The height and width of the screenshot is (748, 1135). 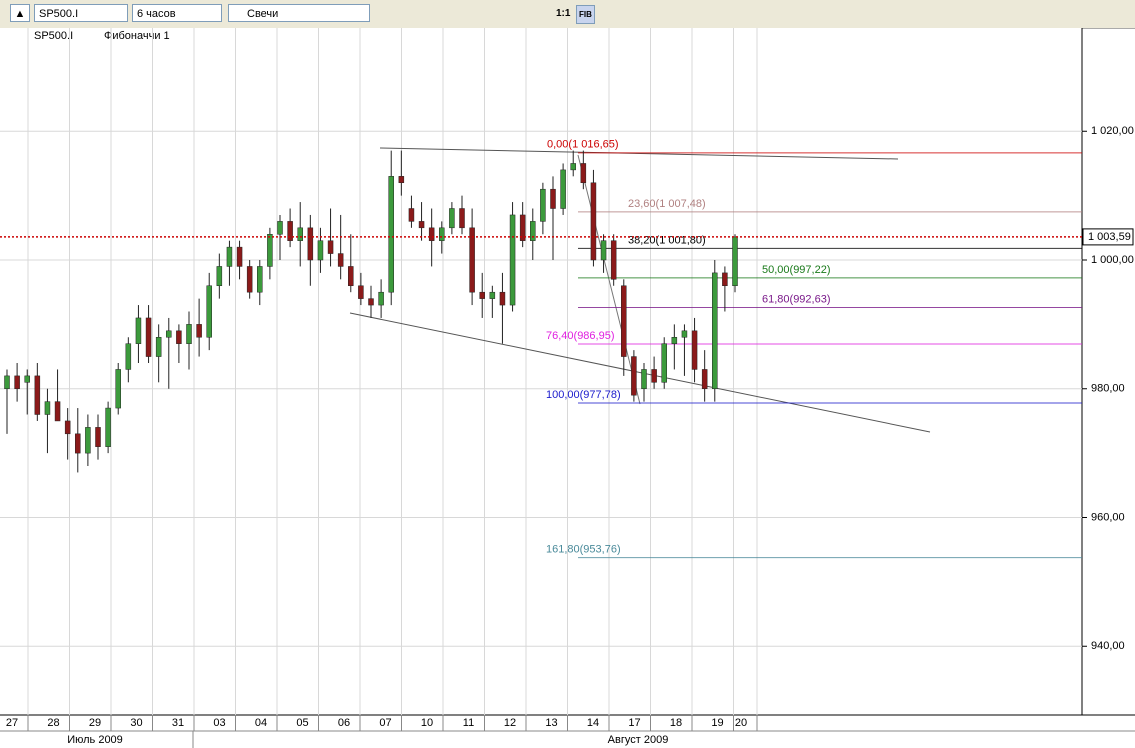 I want to click on subbar-study: Фибоначчи 1, so click(x=137, y=36).